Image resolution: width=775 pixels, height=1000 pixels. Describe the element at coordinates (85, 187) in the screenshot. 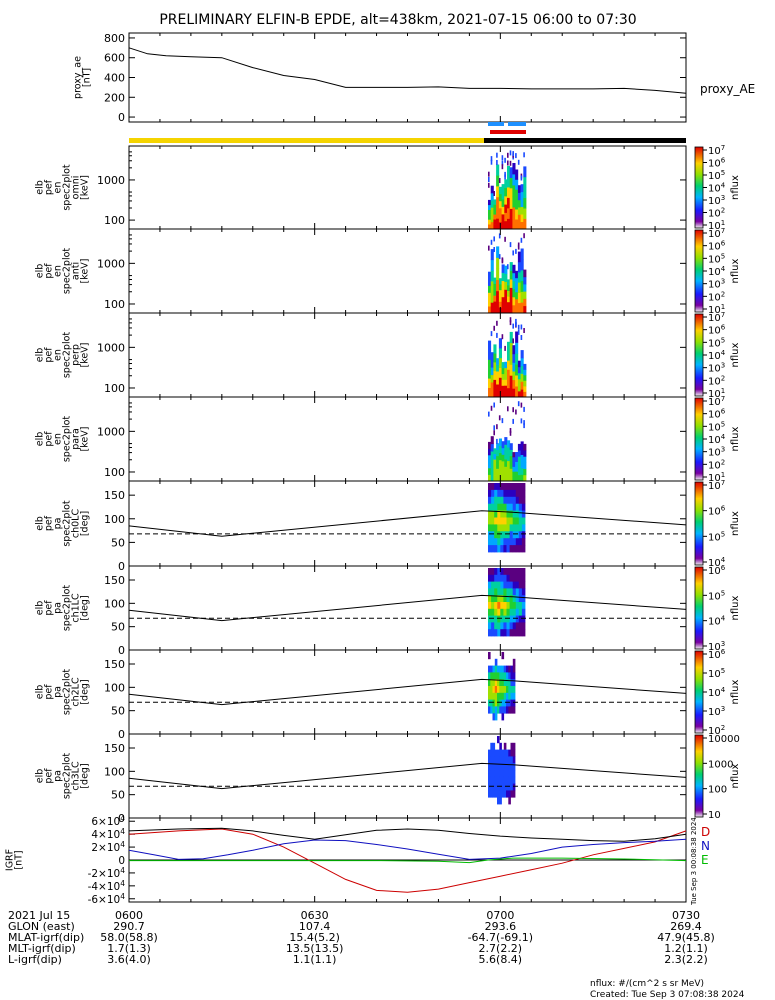

I see `panel-ylabel-line: [keV]` at that location.